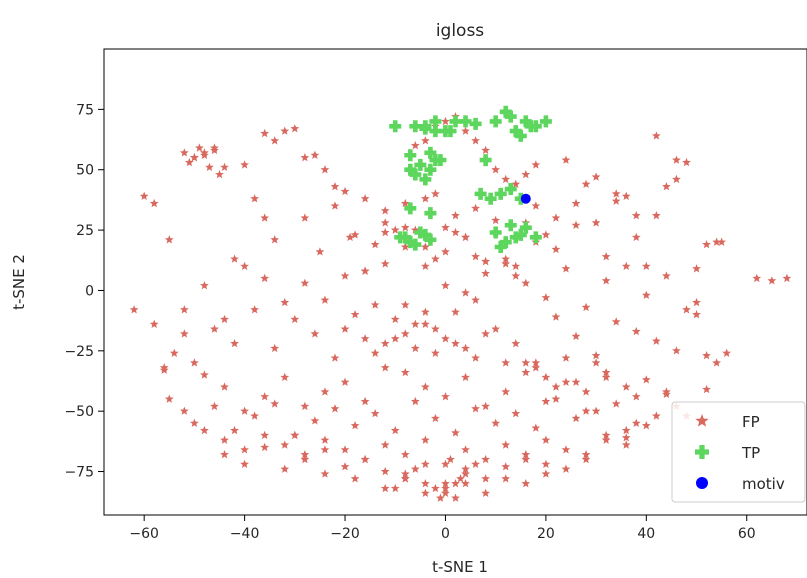 This screenshot has width=807, height=578. I want to click on x-tick-label: 60, so click(747, 534).